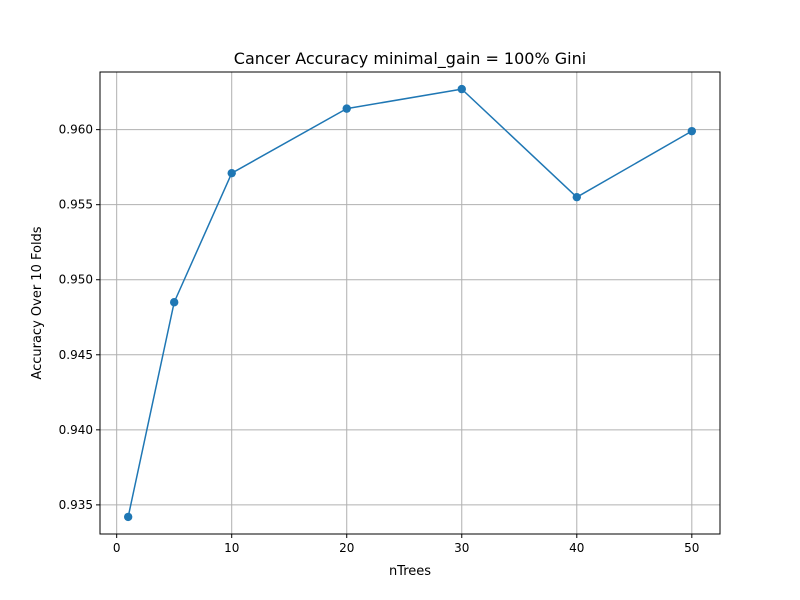 The width and height of the screenshot is (800, 600). Describe the element at coordinates (346, 548) in the screenshot. I see `x-tick-label: 20` at that location.